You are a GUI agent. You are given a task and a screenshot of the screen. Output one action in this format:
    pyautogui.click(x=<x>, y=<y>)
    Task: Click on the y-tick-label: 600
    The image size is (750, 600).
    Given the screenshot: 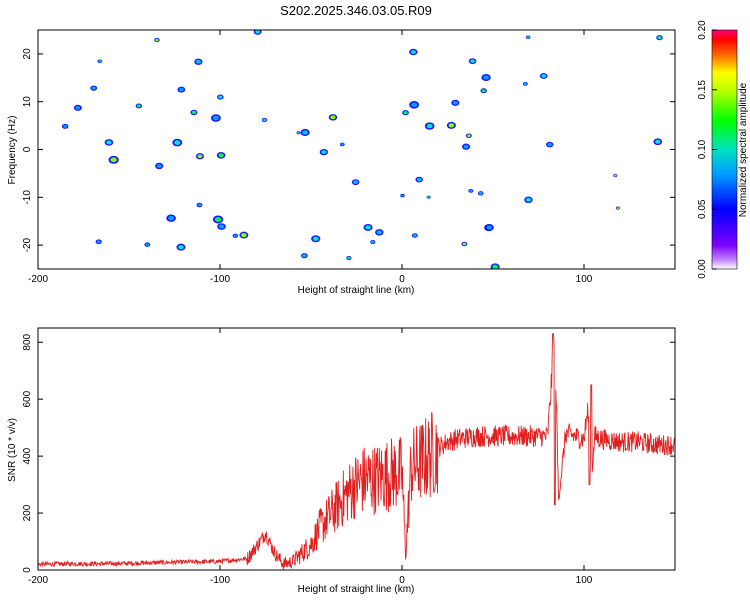 What is the action you would take?
    pyautogui.click(x=27, y=398)
    